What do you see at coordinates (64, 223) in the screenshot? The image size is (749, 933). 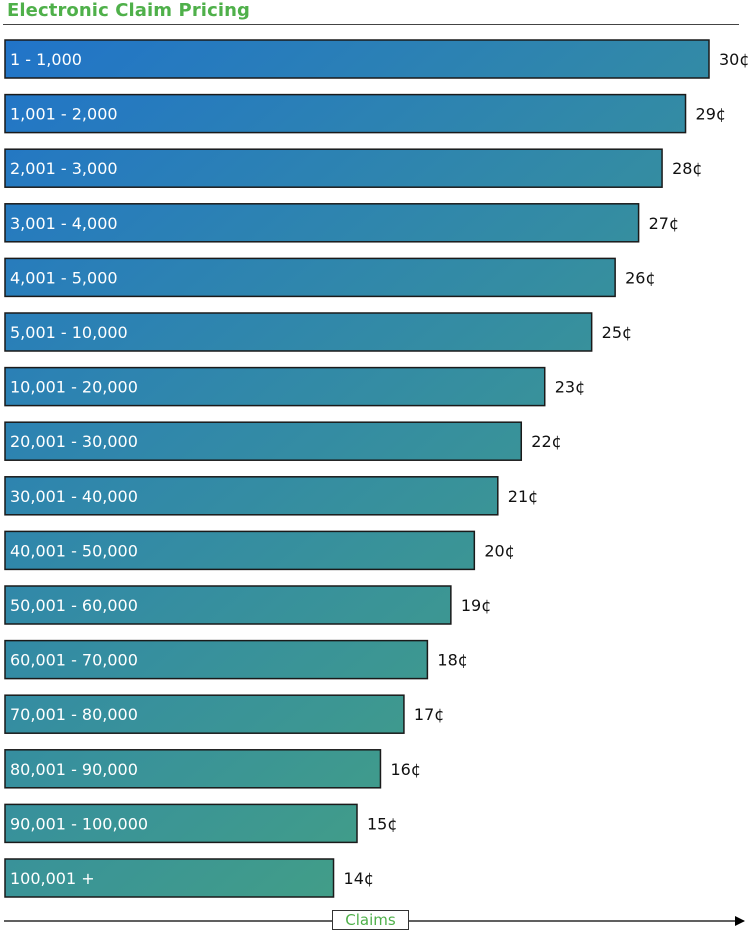 I see `bar-category-label: 3,001 - 4,000` at bounding box center [64, 223].